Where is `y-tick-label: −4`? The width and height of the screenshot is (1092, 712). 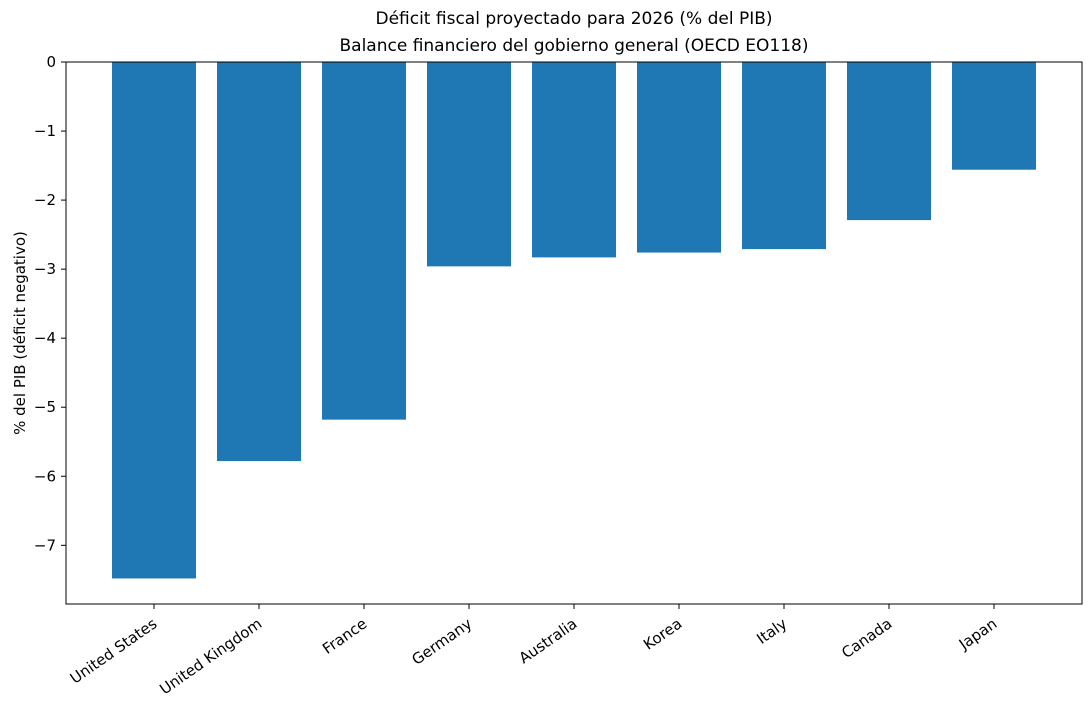 y-tick-label: −4 is located at coordinates (45, 338).